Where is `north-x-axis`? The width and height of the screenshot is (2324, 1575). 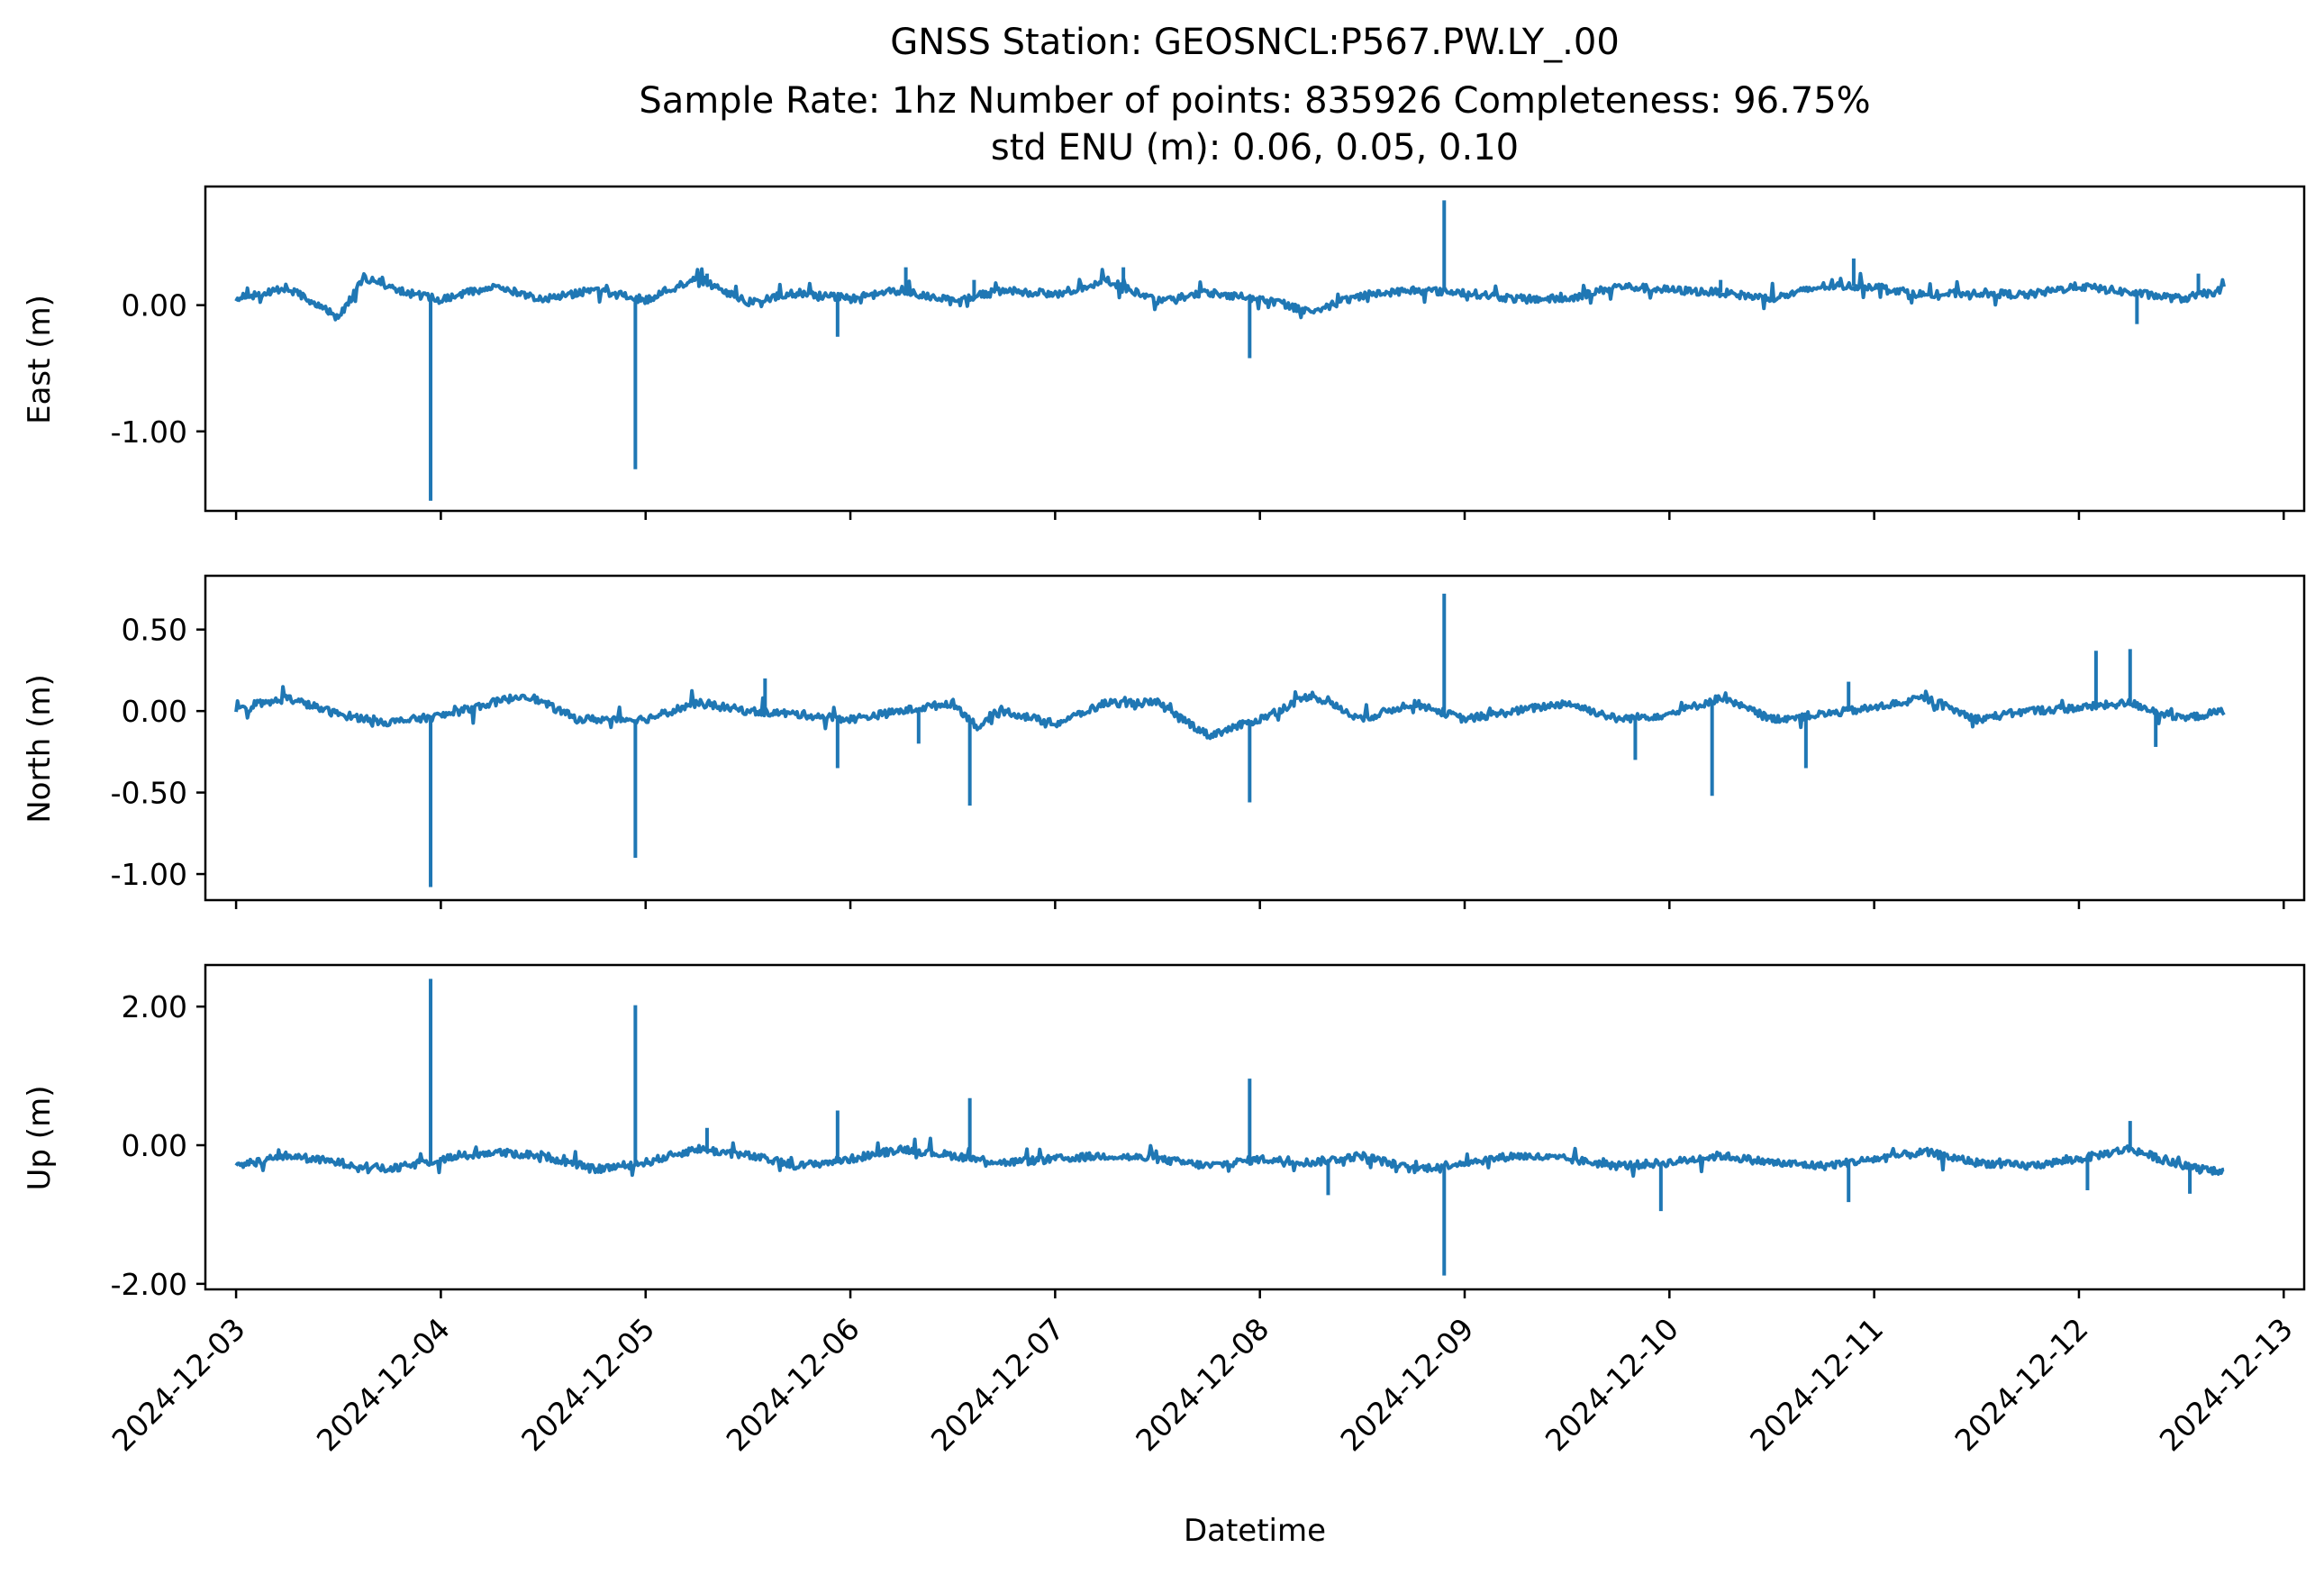
north-x-axis is located at coordinates (1260, 904).